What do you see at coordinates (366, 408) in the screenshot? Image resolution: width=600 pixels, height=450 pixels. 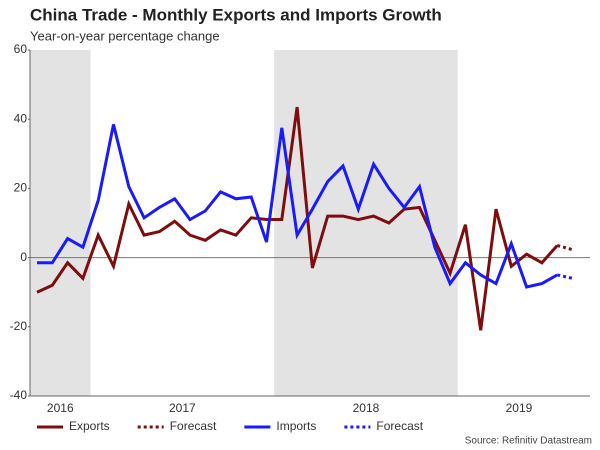 I see `x-tick-label: 2018` at bounding box center [366, 408].